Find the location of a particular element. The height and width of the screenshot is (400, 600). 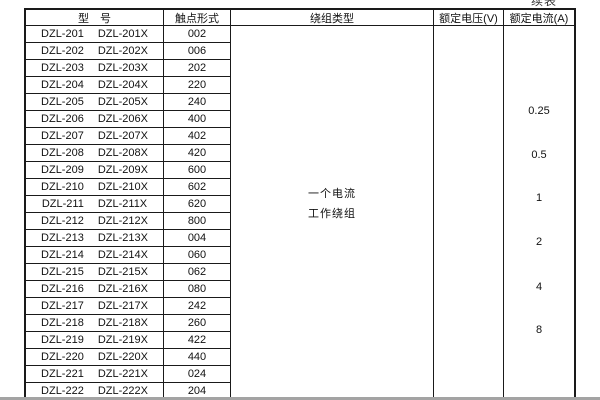

model-number-x: DZL-205X is located at coordinates (122, 102).